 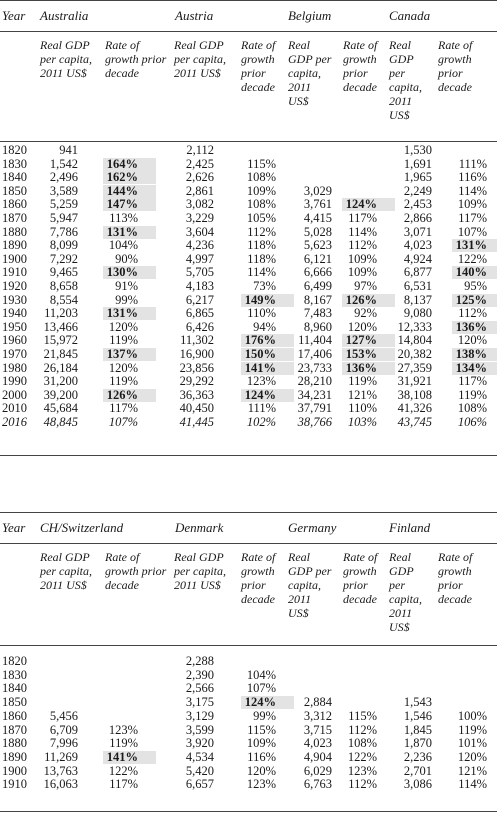 I want to click on gdp-value-cell: 2,496, so click(x=63, y=177).